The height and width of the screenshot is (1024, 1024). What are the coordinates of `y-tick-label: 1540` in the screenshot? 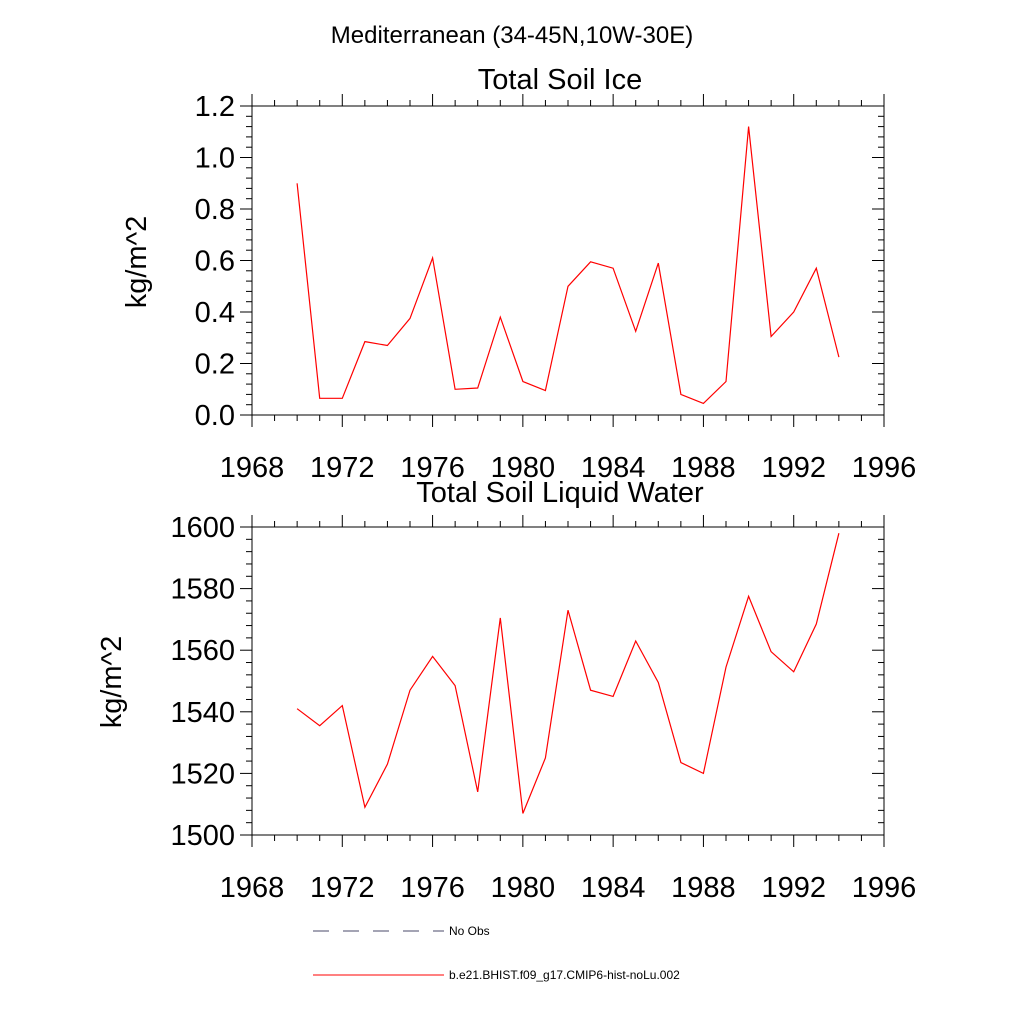 It's located at (202, 713).